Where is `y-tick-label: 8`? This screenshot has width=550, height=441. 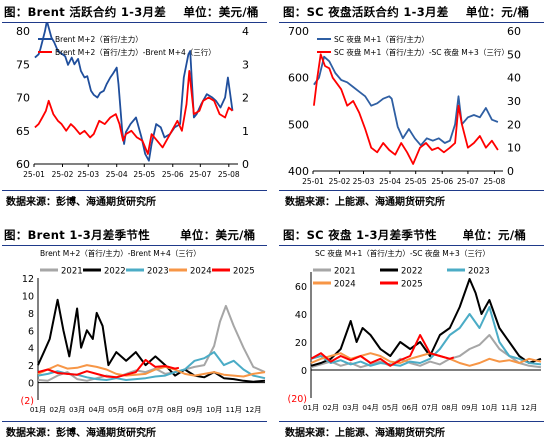 y-tick-label: 8 is located at coordinates (31, 314).